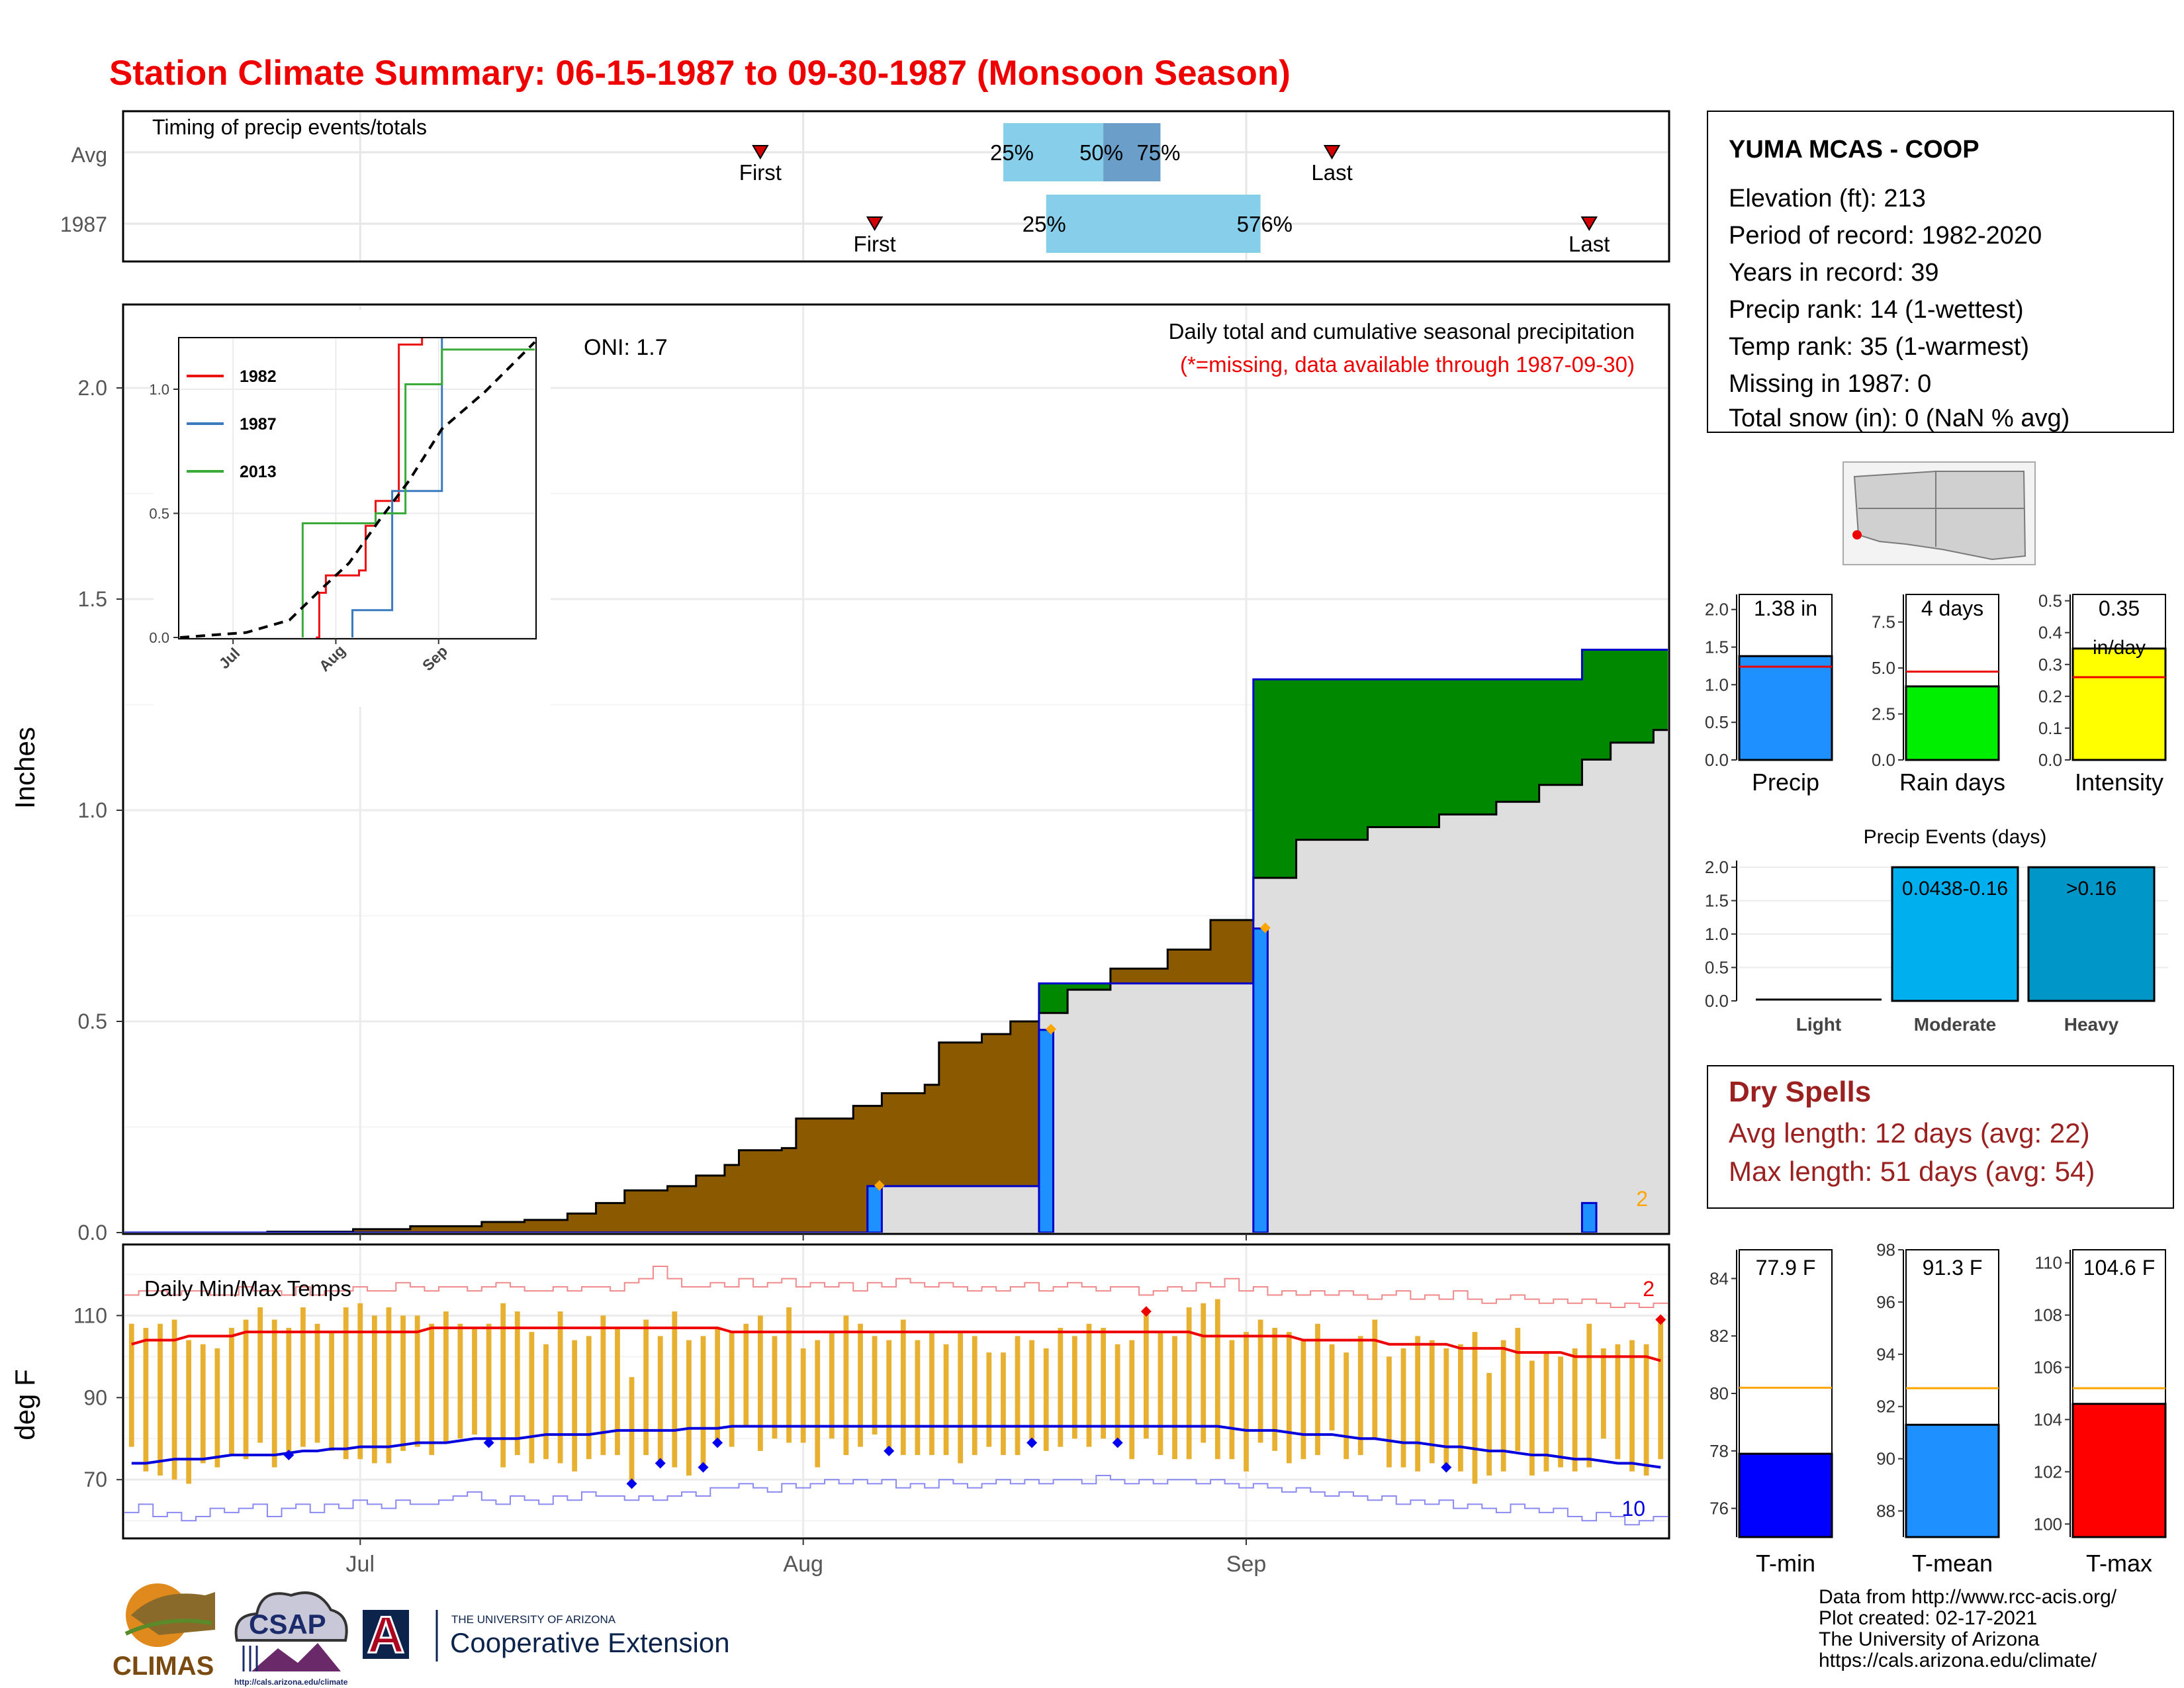 The height and width of the screenshot is (1688, 2184). Describe the element at coordinates (1912, 1171) in the screenshot. I see `dry-spells-max: Max length: 51 days (avg: 54)` at that location.